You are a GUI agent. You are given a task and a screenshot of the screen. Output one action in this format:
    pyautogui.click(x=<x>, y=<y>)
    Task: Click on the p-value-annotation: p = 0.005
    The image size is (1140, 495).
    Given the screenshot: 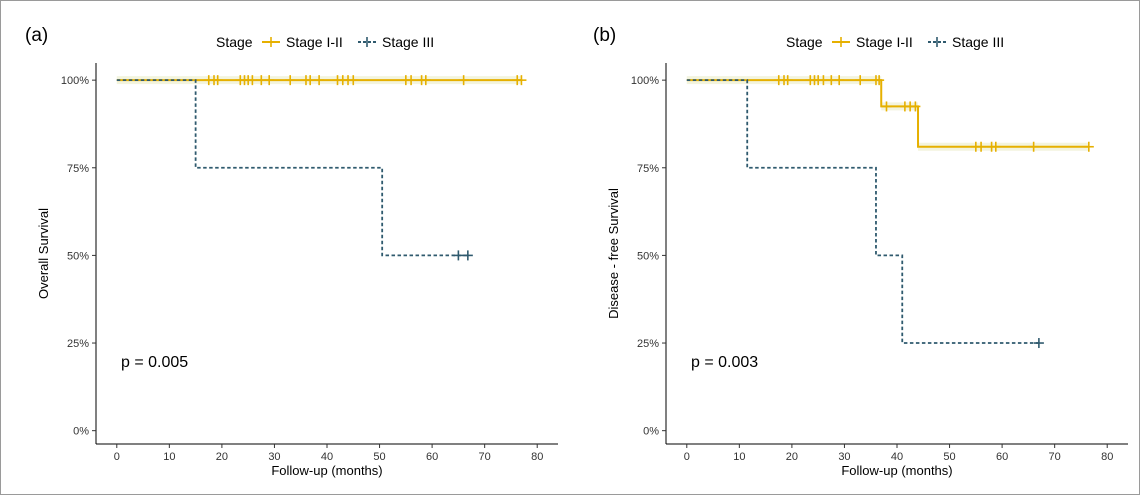 What is the action you would take?
    pyautogui.click(x=154, y=362)
    